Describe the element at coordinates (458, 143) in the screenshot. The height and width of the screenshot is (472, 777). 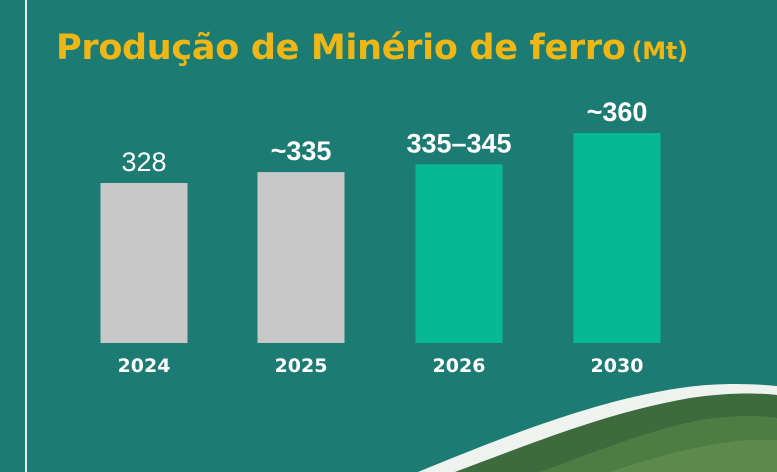
I see `value-label-2026: 335–345` at that location.